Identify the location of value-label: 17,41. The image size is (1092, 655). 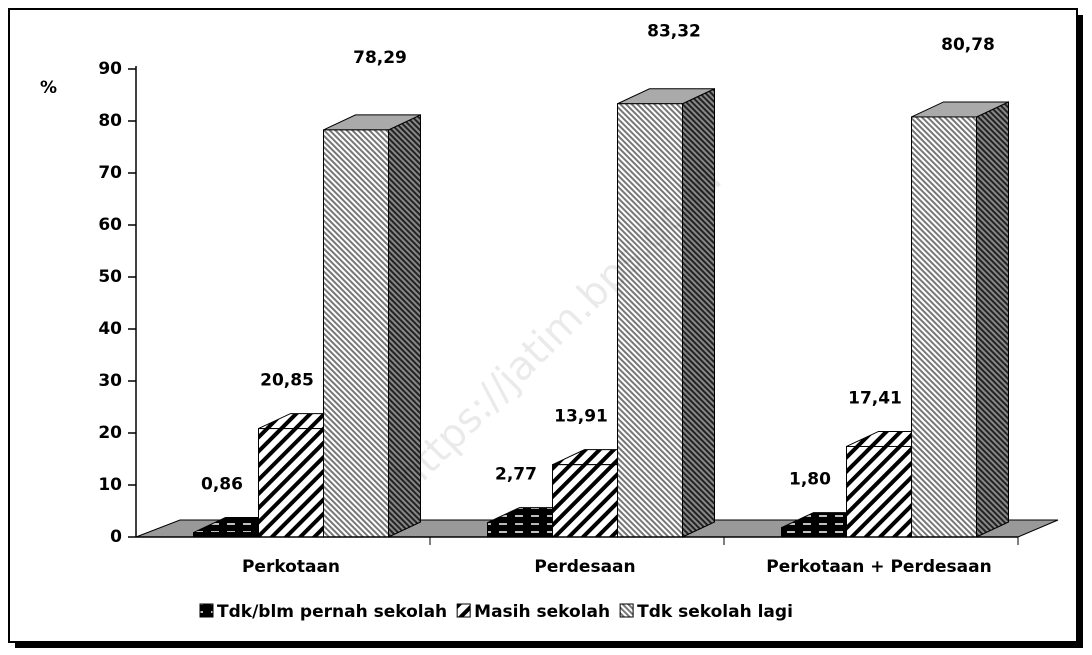
(875, 398).